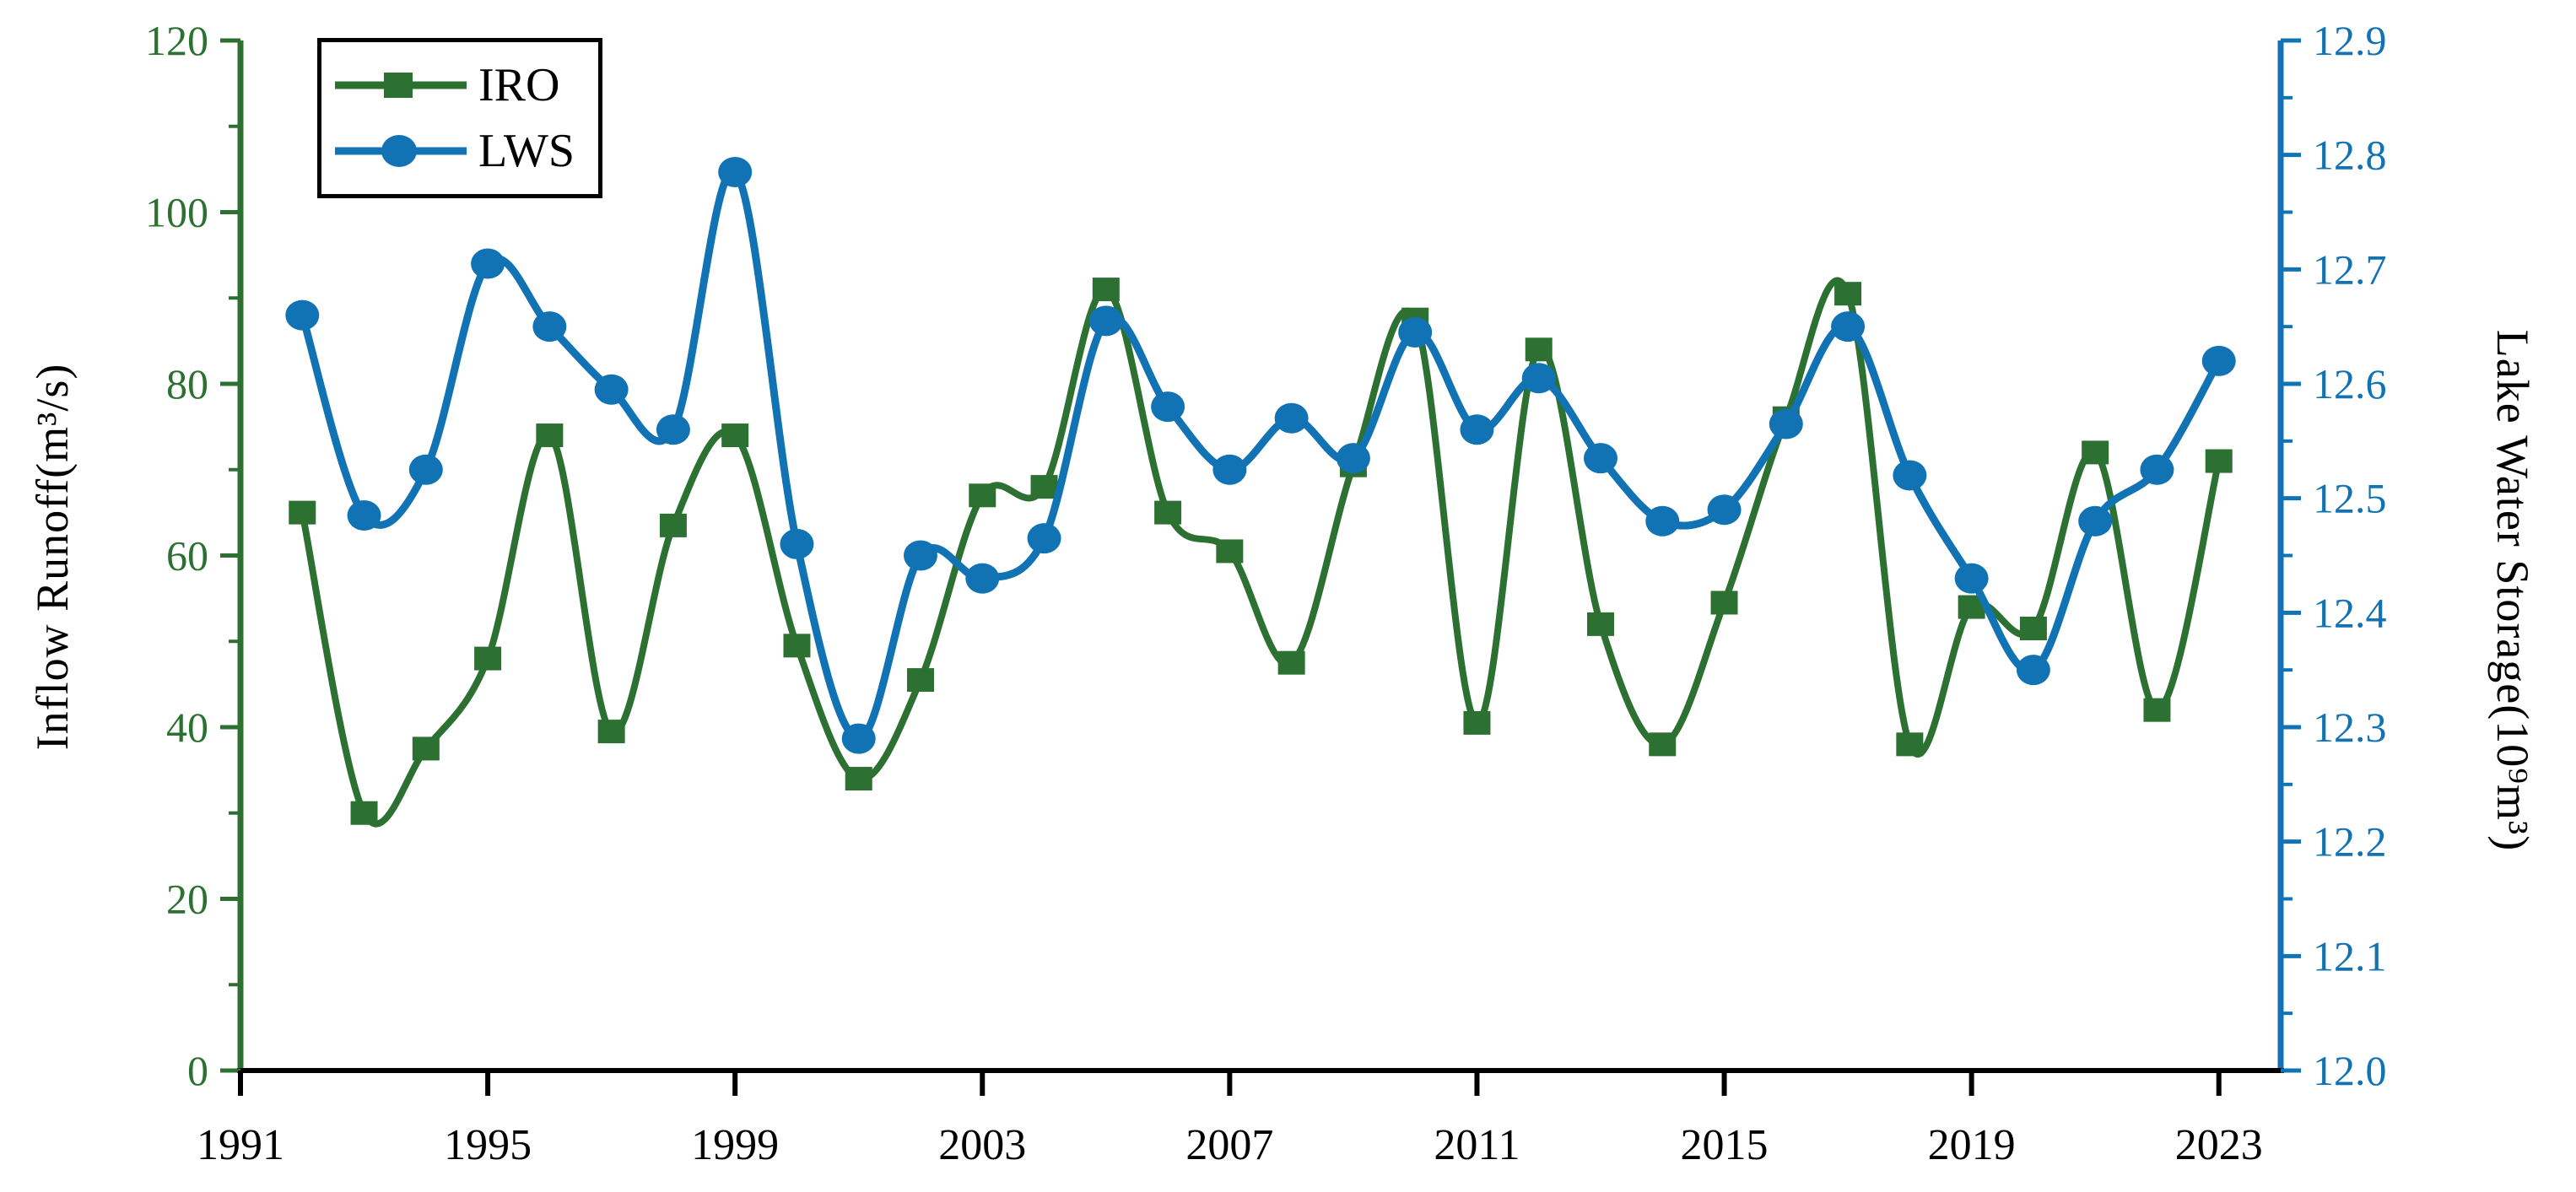  I want to click on x-tick-label: 1999, so click(735, 1145).